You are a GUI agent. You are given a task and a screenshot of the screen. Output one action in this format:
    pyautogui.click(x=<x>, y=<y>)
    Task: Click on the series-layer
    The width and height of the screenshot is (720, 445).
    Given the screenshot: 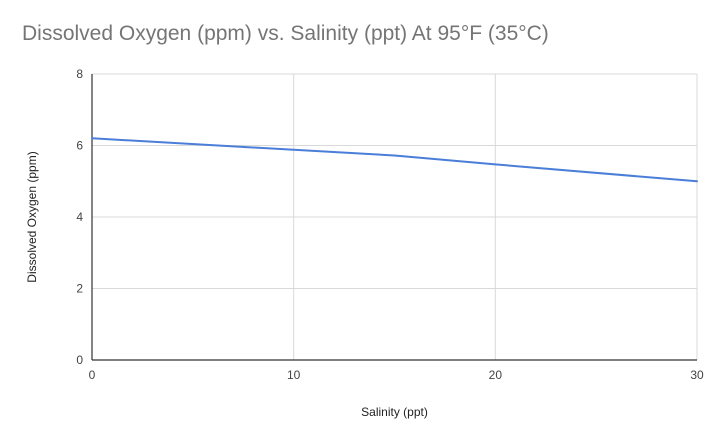 What is the action you would take?
    pyautogui.click(x=394, y=160)
    